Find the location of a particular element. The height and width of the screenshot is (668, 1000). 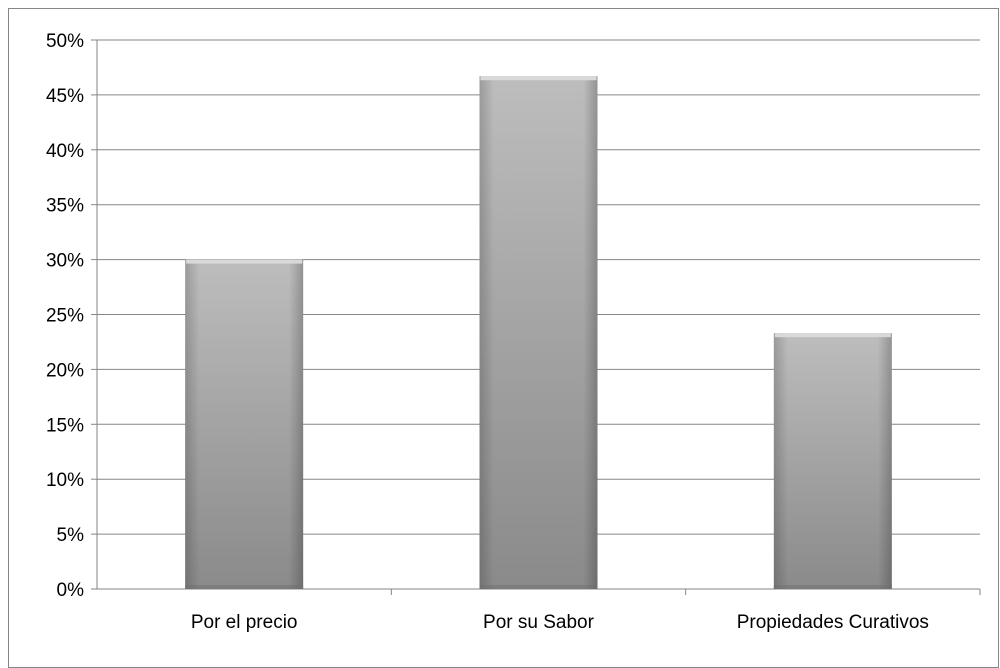

y-tick-label: 20% is located at coordinates (65, 370).